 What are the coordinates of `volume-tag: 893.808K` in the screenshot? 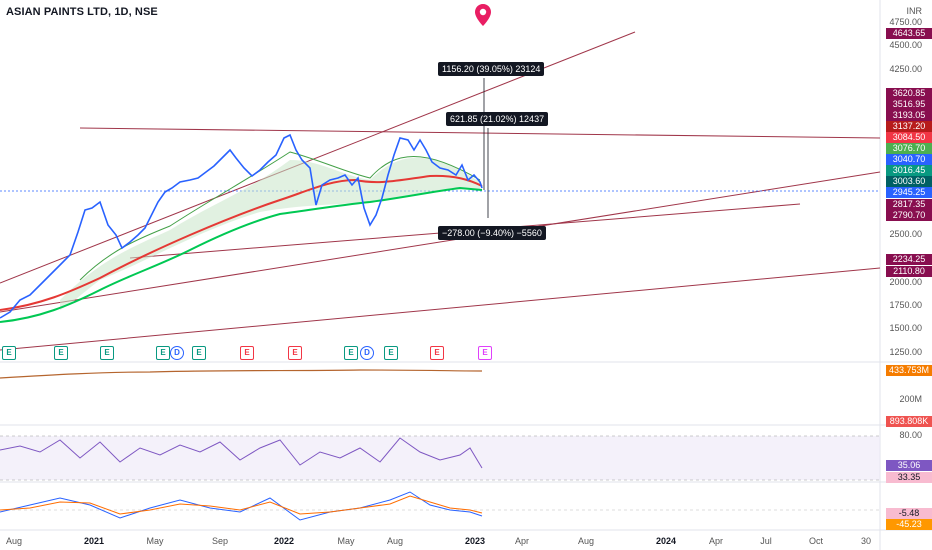 It's located at (909, 421).